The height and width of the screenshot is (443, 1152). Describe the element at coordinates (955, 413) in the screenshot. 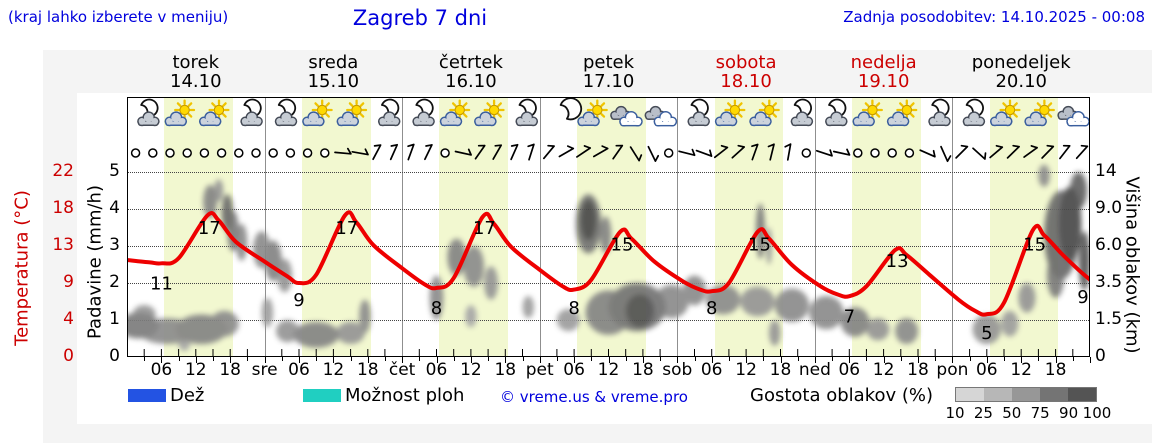

I see `density-tick-label: 10` at that location.